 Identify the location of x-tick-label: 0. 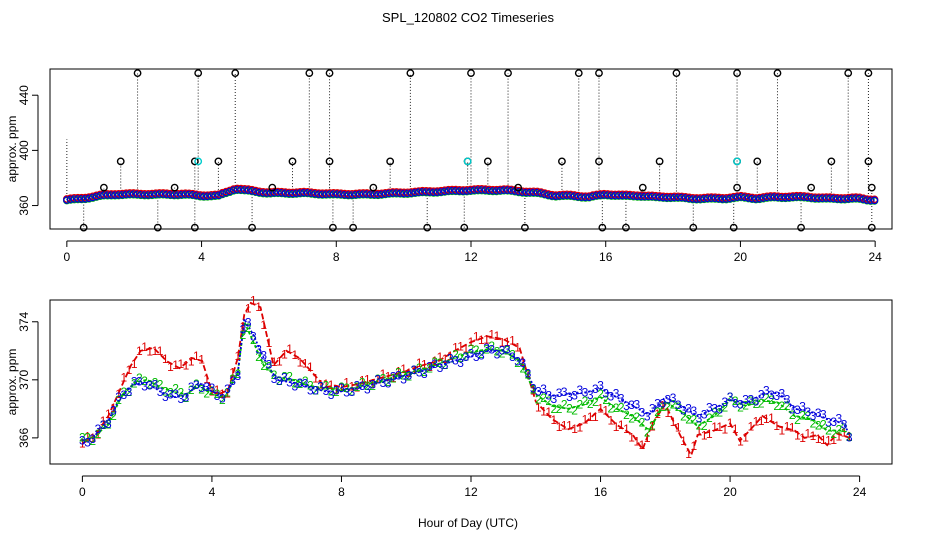
(66, 257).